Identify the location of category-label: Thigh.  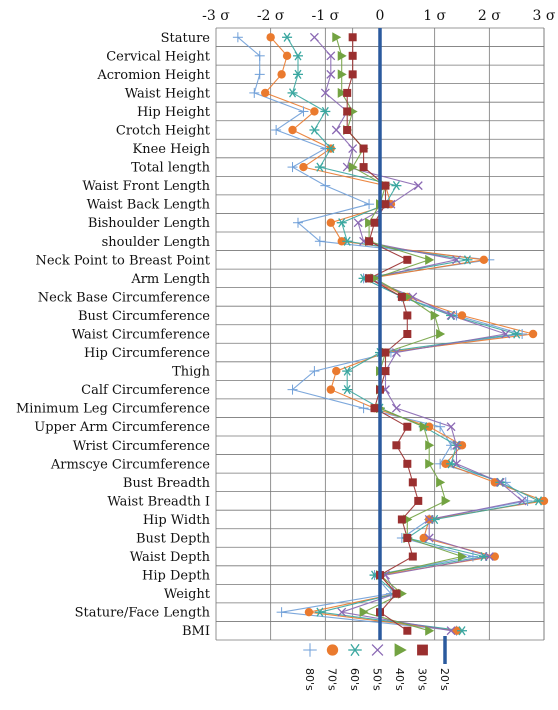
(191, 372).